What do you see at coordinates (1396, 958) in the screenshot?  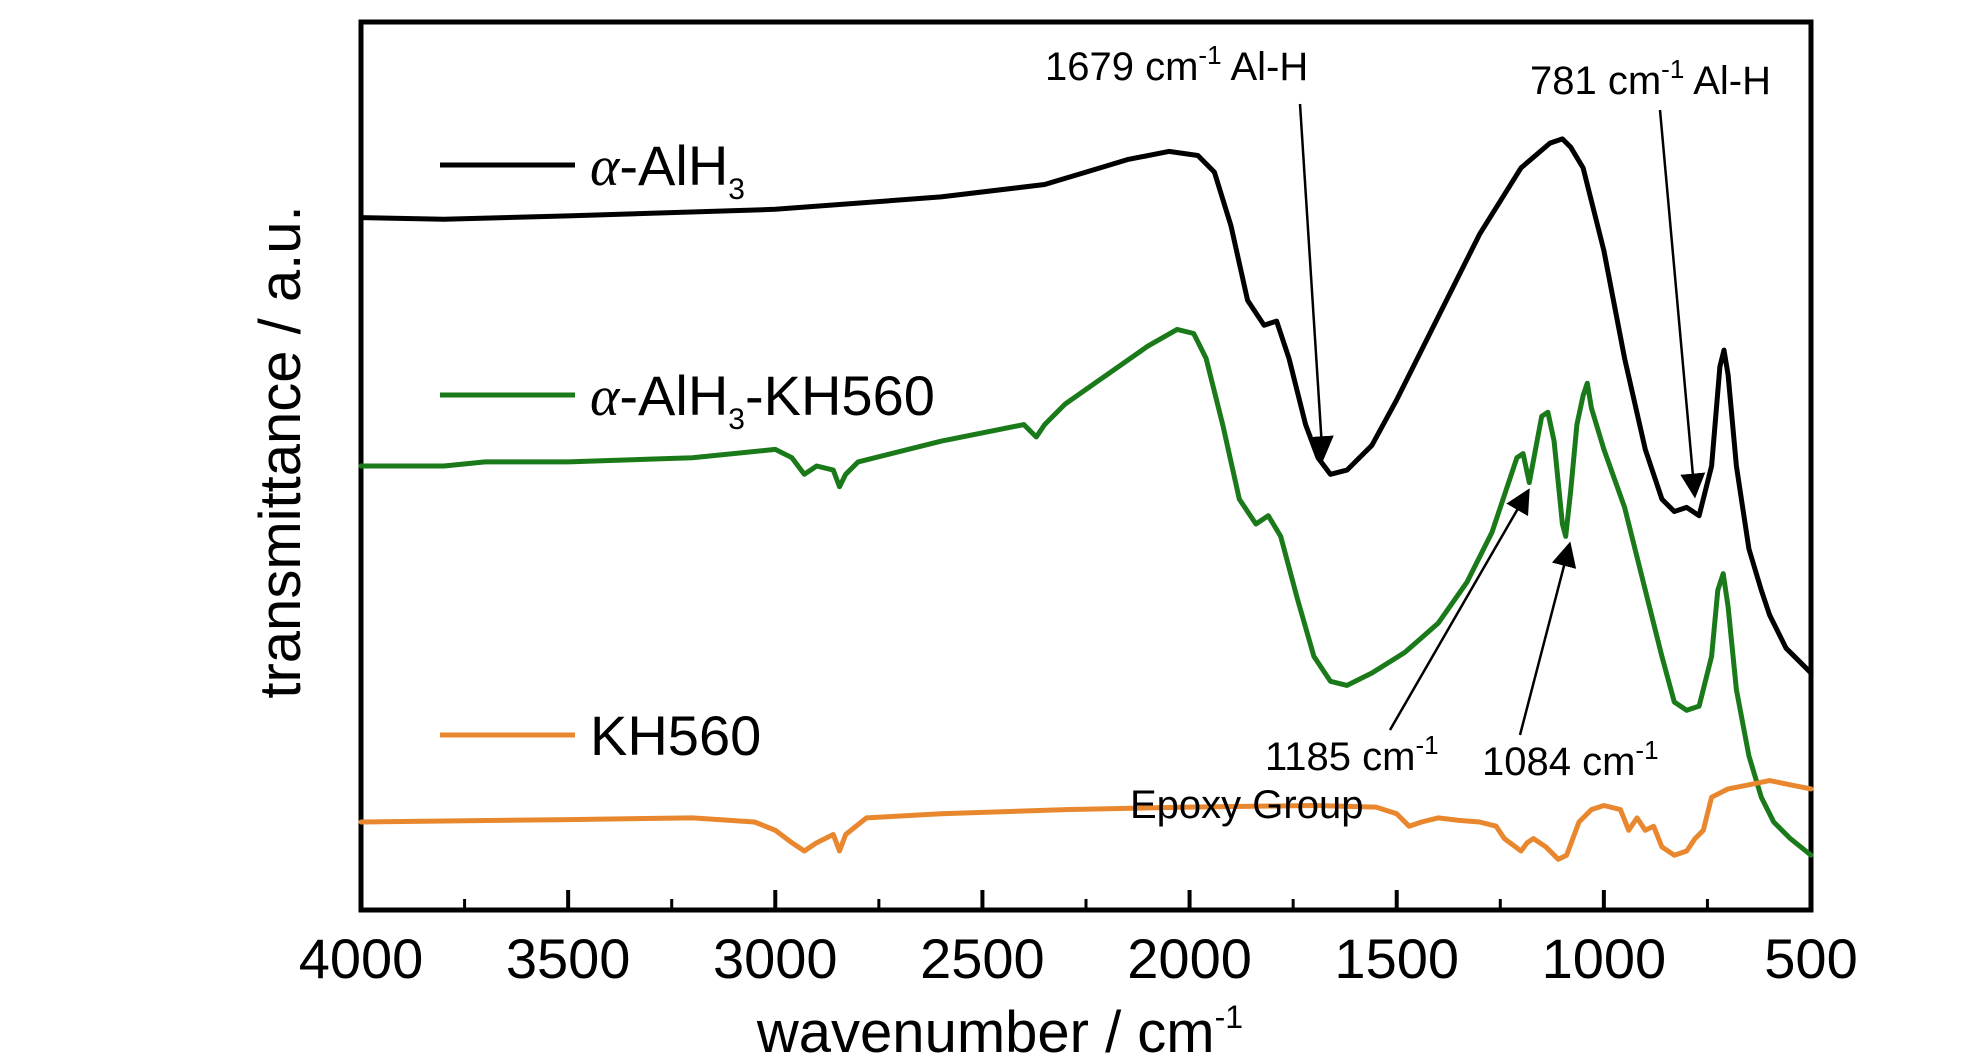 I see `x-tick-label: 1500` at bounding box center [1396, 958].